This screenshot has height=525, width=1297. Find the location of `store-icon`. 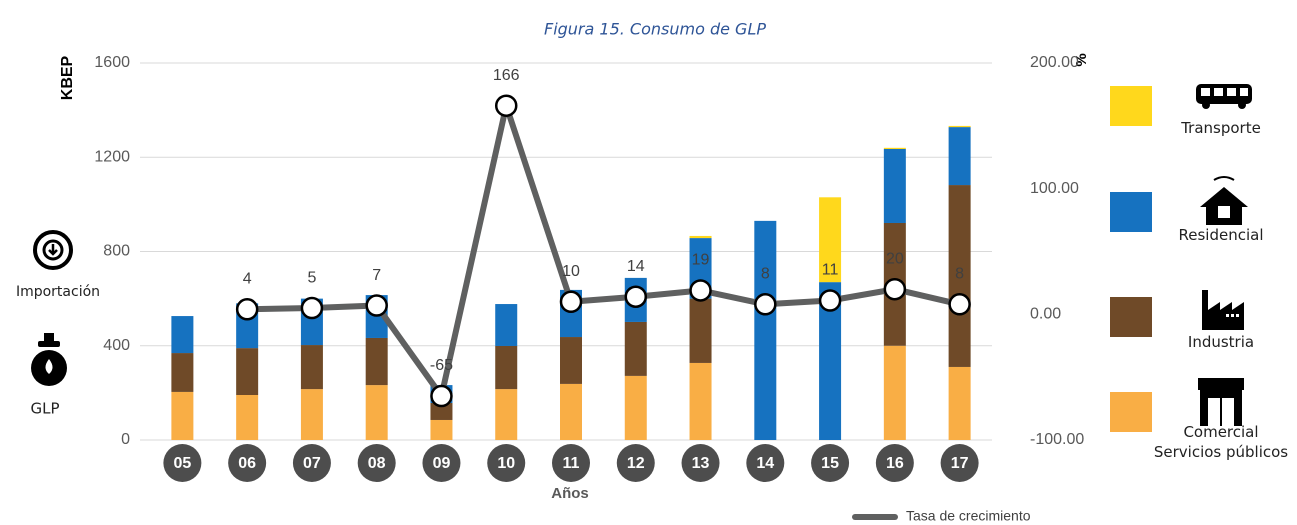

store-icon is located at coordinates (1221, 402).